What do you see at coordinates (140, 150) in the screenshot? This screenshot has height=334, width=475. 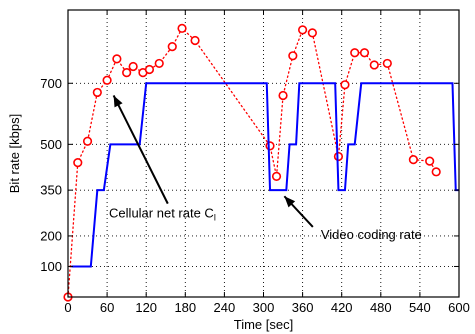 I see `annotation-cellular-arrow` at bounding box center [140, 150].